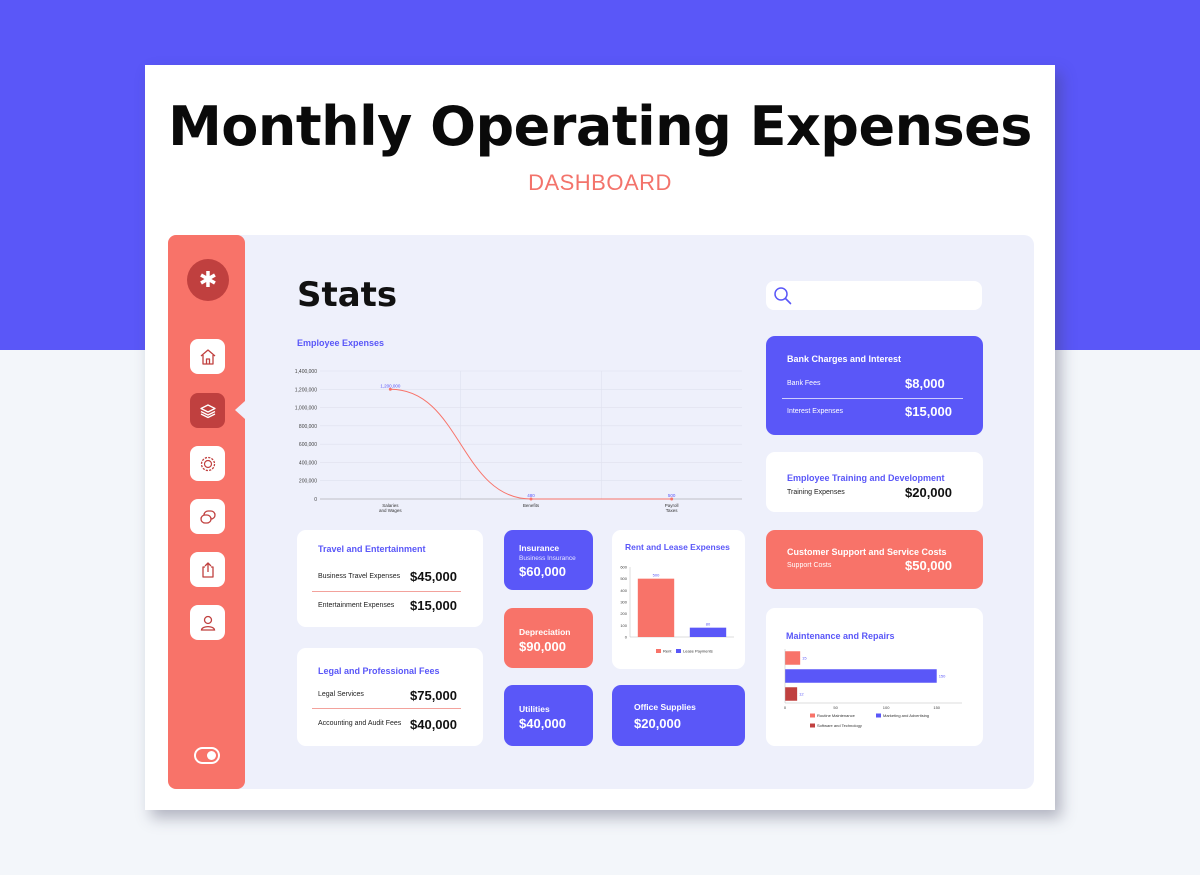 This screenshot has height=875, width=1200. I want to click on legend-label: Lease Payments, so click(698, 651).